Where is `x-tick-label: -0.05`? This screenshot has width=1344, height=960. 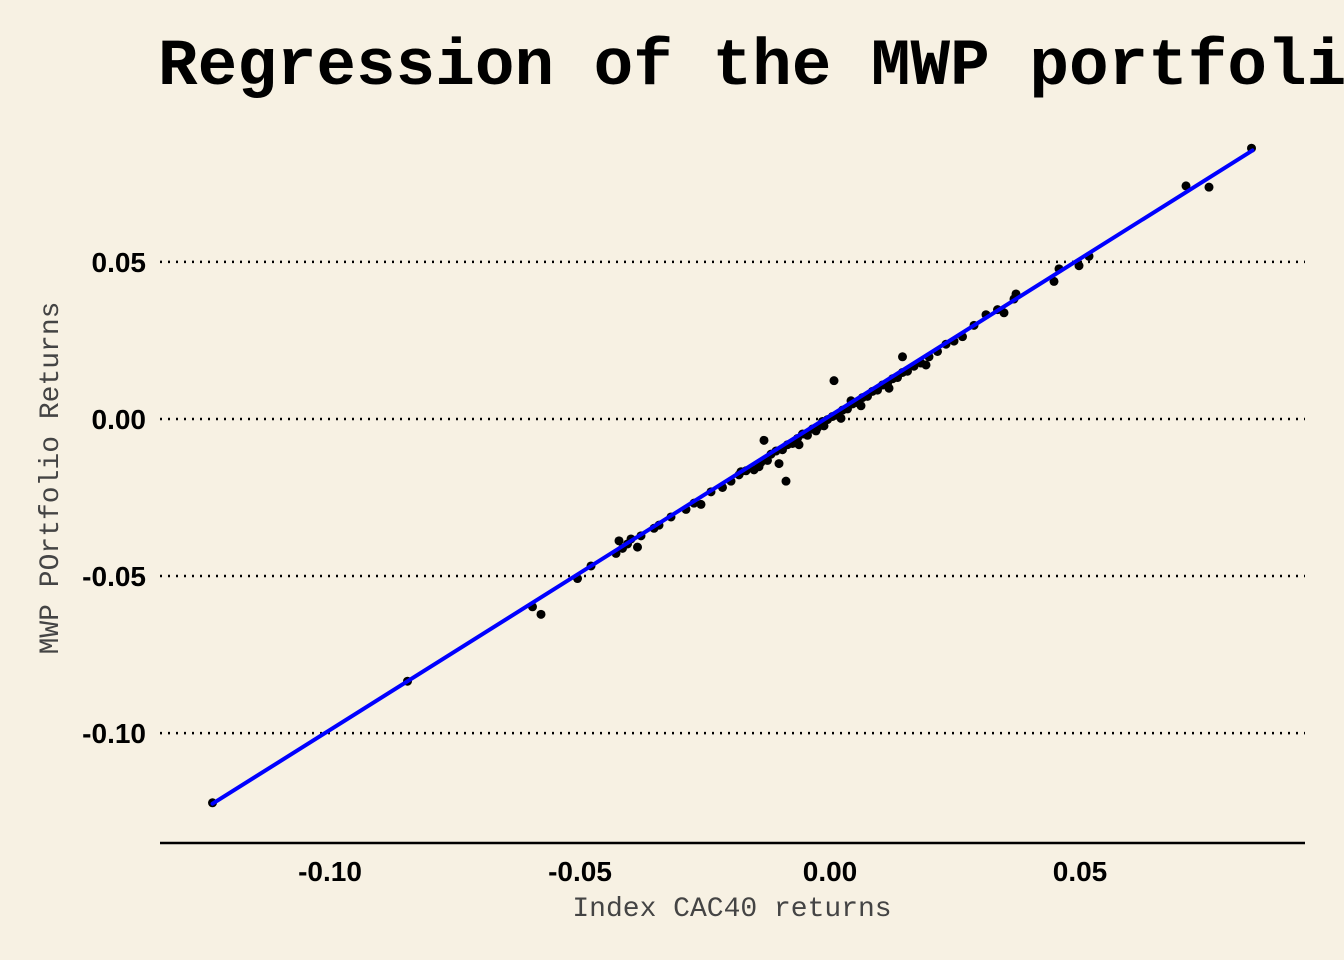
x-tick-label: -0.05 is located at coordinates (580, 871).